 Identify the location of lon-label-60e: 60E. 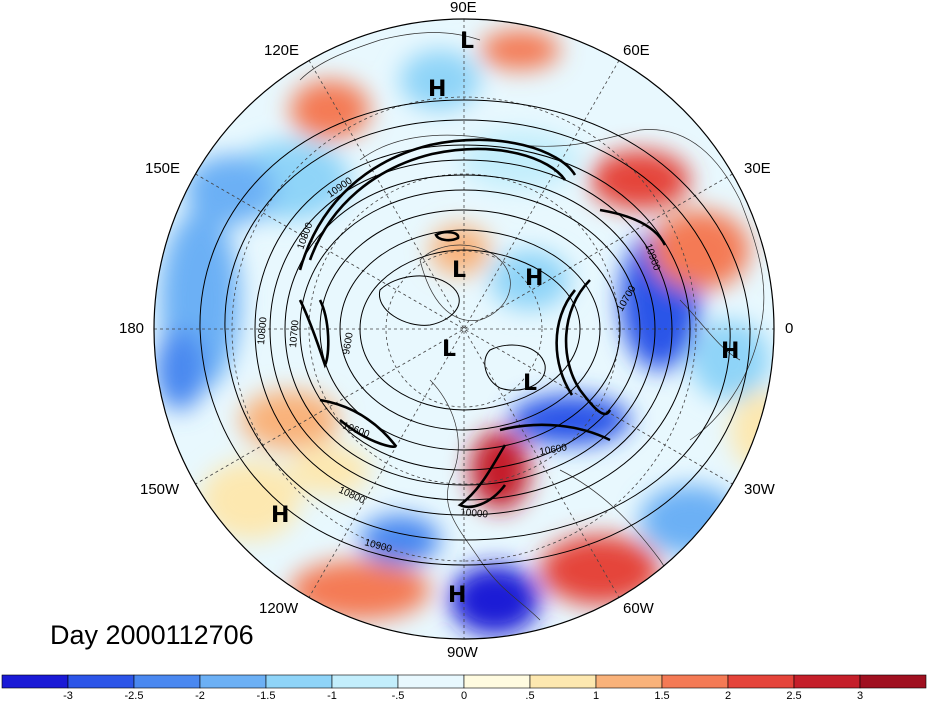
(636, 50).